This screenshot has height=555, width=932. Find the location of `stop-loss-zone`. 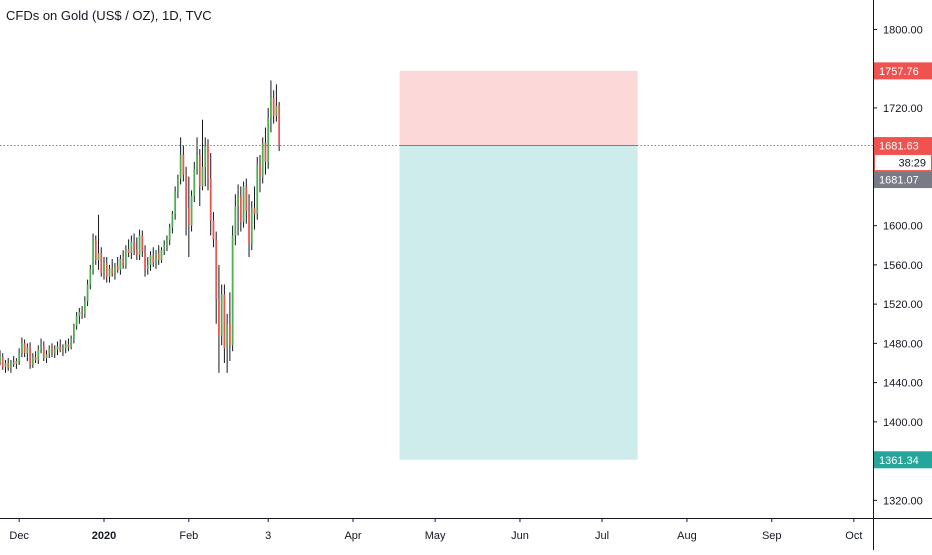

stop-loss-zone is located at coordinates (518, 108).